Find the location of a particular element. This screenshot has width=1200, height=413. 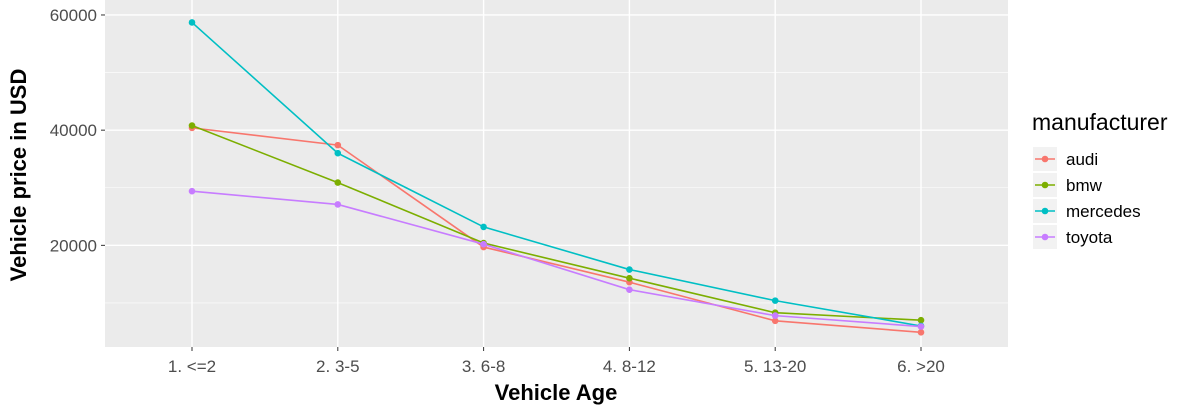

legend-label-audi: audi is located at coordinates (1082, 159).